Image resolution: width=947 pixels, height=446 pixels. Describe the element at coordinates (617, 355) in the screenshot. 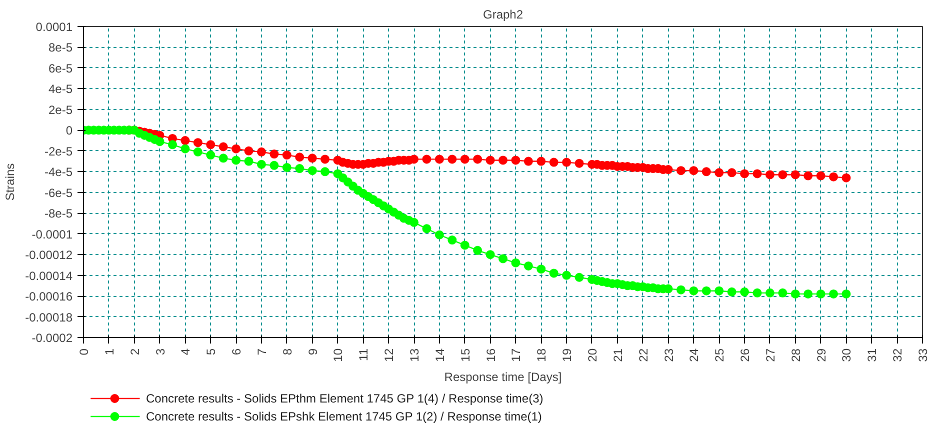

I see `x-tick-label: 21` at that location.